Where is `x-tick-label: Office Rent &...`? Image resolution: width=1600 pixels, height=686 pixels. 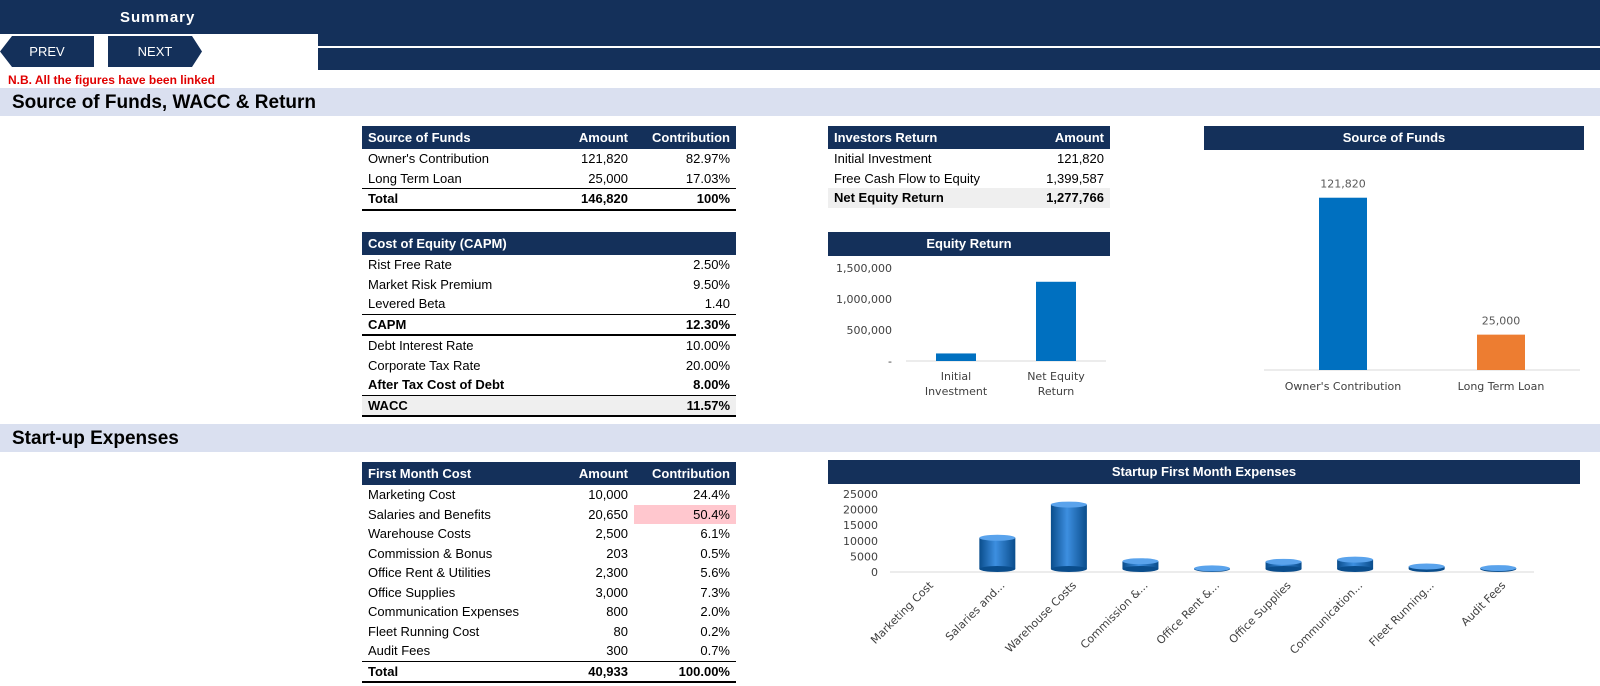 x-tick-label: Office Rent &... is located at coordinates (1188, 613).